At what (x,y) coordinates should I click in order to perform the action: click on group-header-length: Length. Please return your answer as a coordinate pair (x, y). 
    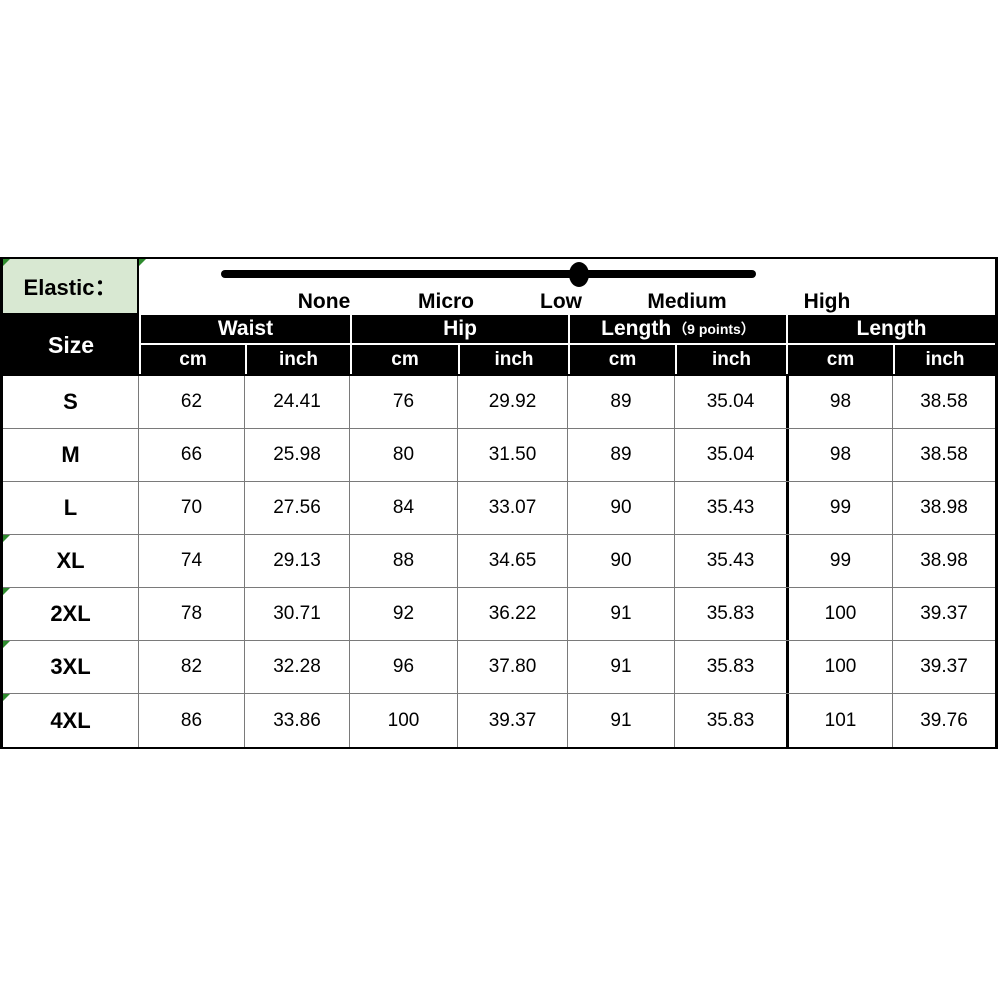
    Looking at the image, I should click on (890, 329).